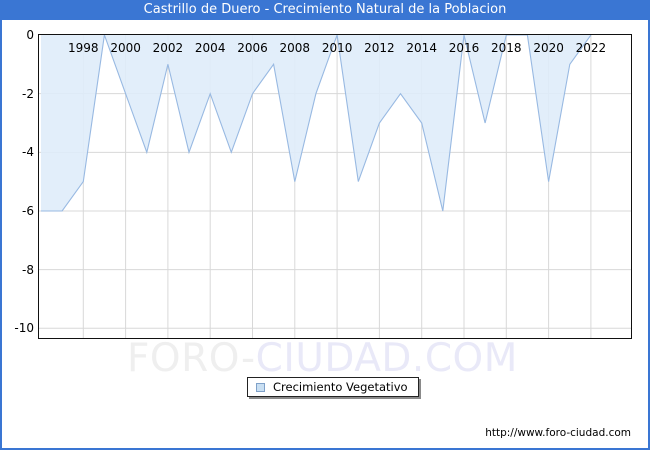 The height and width of the screenshot is (450, 650). I want to click on watermark: FORO-CIUDAD.COM, so click(322, 358).